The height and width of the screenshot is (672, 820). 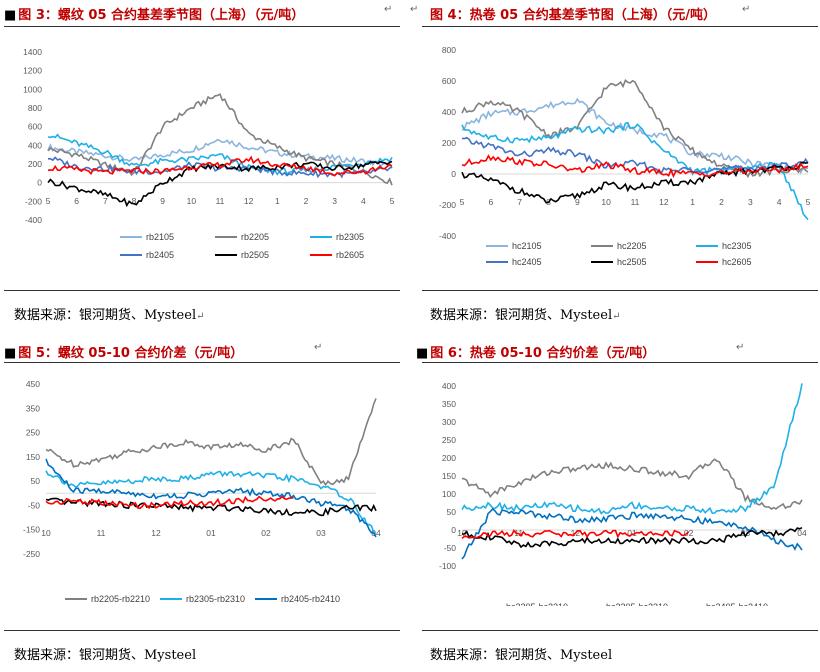 I want to click on series-line-hc2305-hc2310, so click(x=632, y=449).